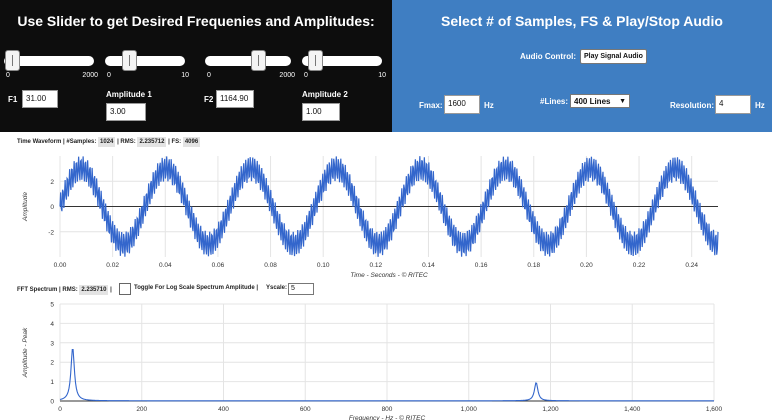 Image resolution: width=772 pixels, height=420 pixels. I want to click on resolution-label: Resolution:, so click(692, 105).